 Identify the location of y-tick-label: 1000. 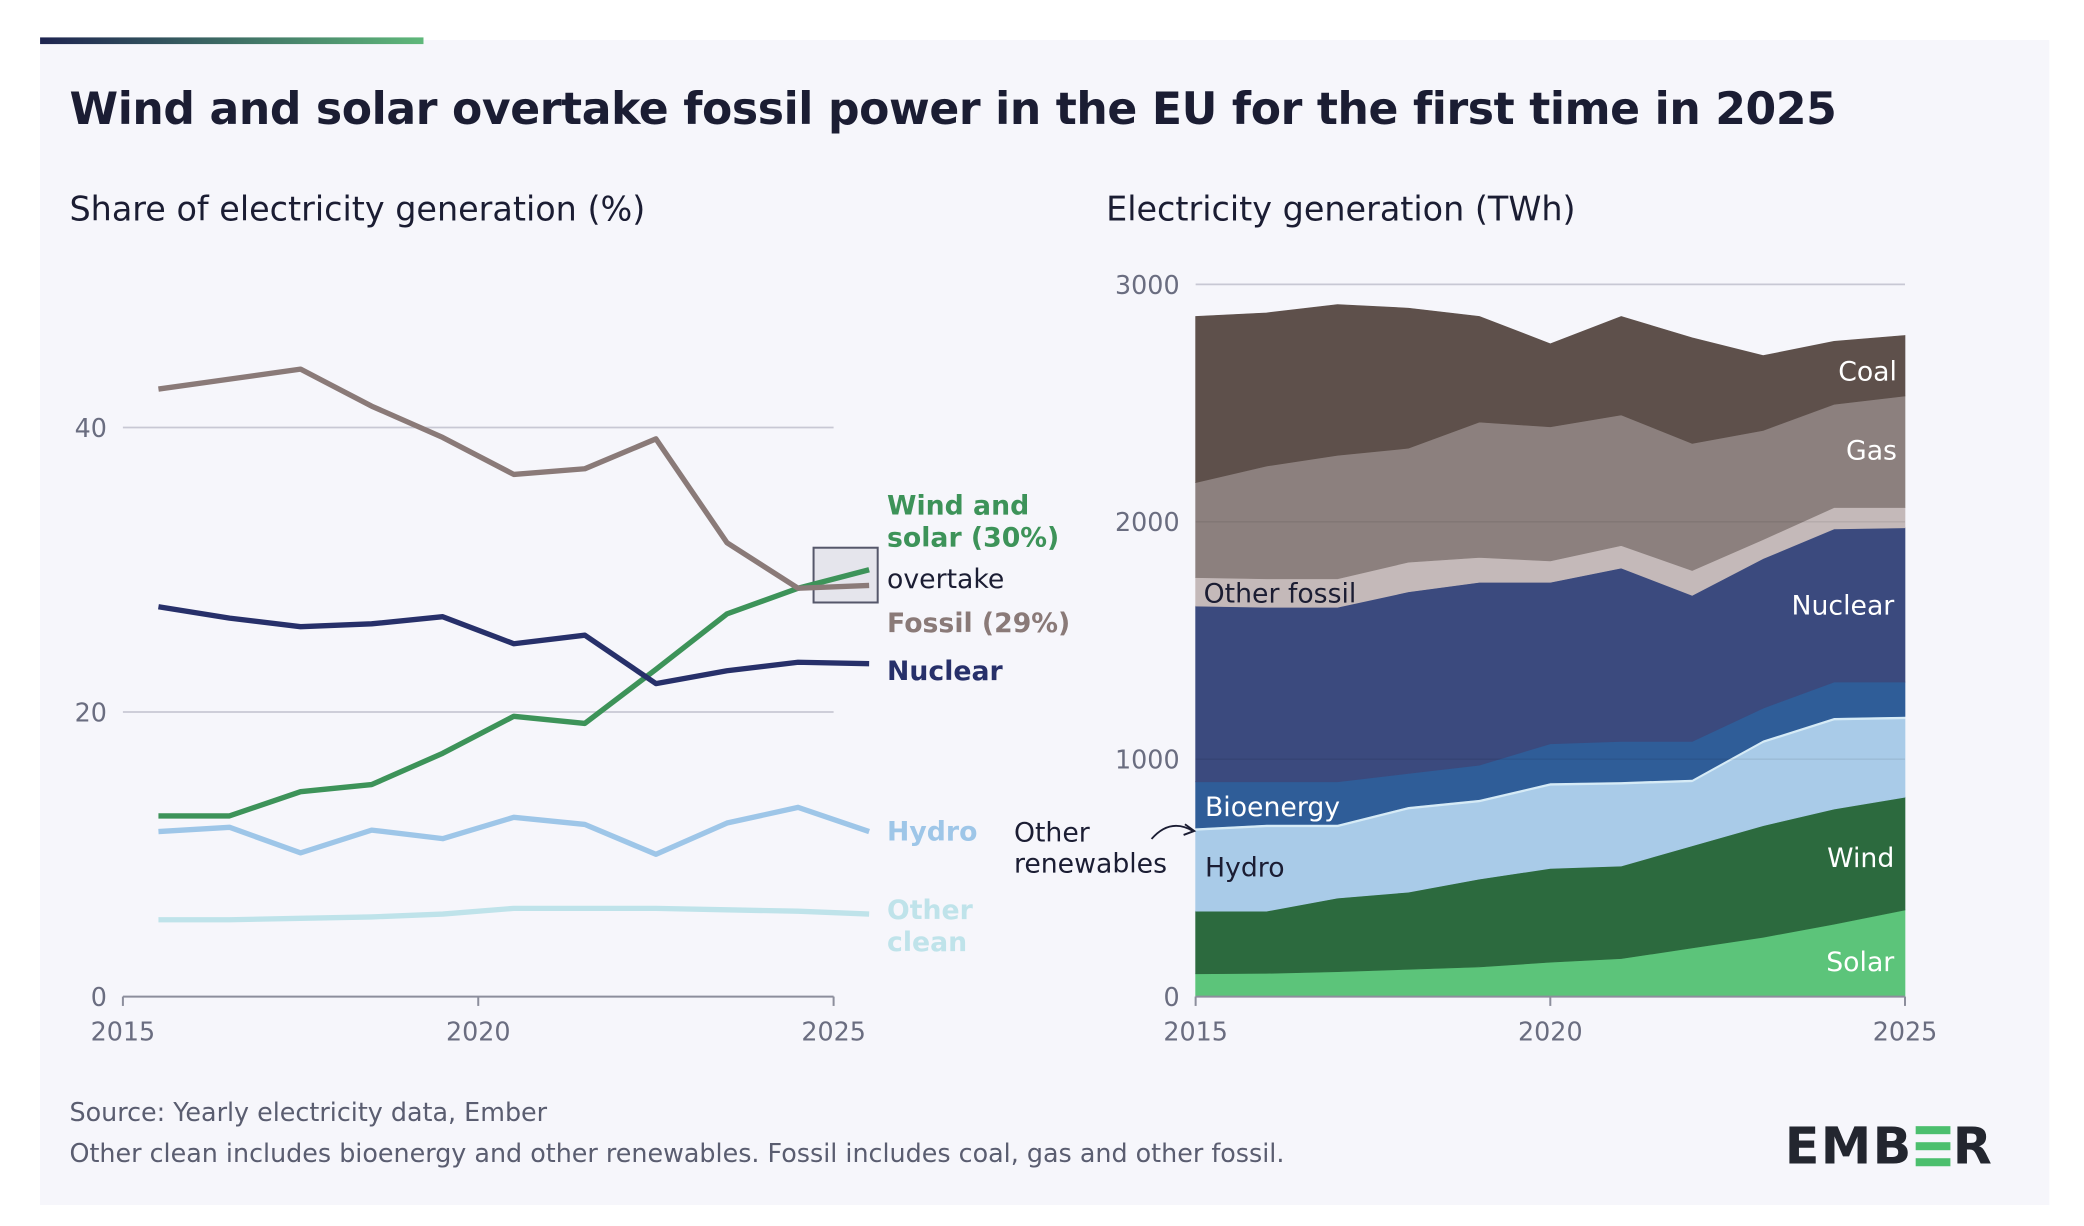
(1147, 760).